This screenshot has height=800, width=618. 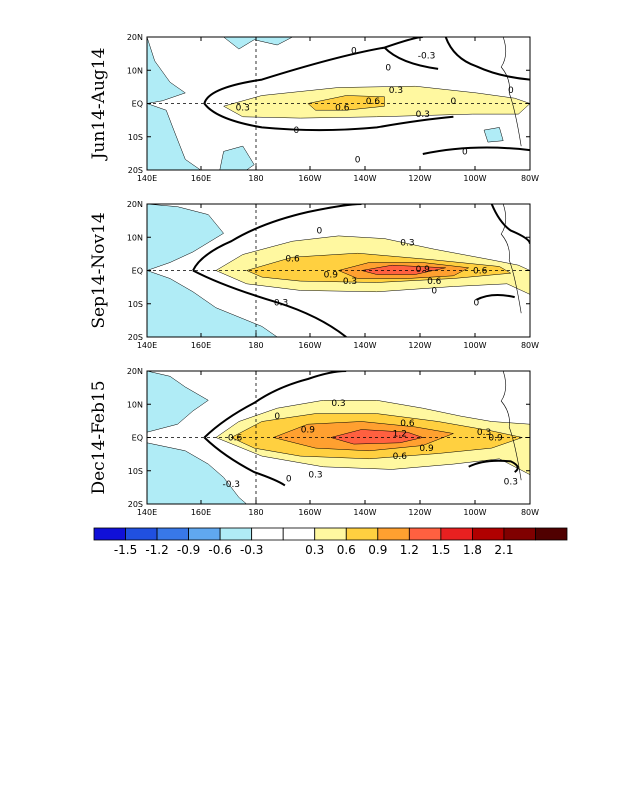 What do you see at coordinates (99, 105) in the screenshot?
I see `panel-title: Jun14-Aug14` at bounding box center [99, 105].